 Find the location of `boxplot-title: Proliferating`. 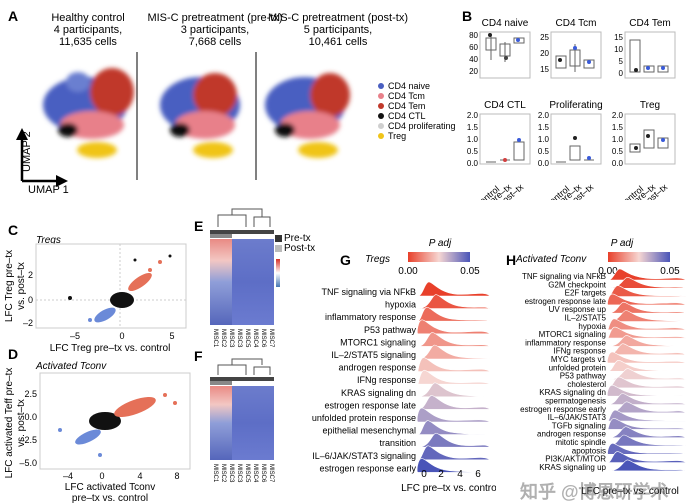

boxplot-title: Proliferating is located at coordinates (575, 105).